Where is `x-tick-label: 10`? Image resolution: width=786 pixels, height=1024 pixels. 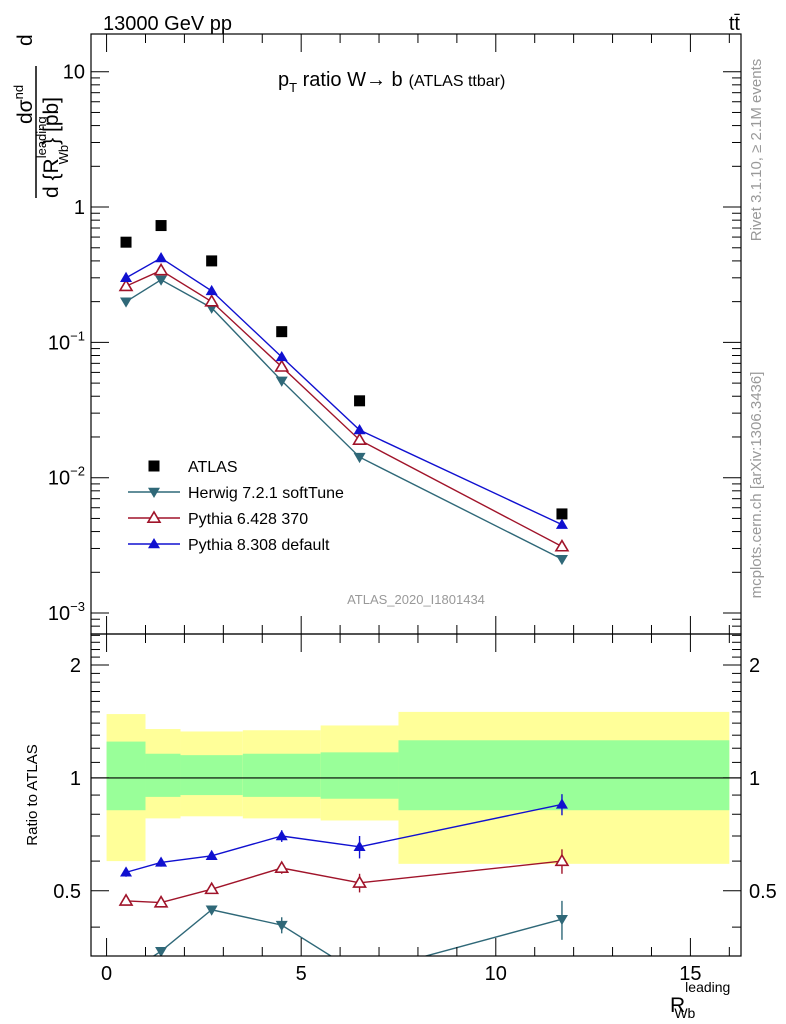
x-tick-label: 10 is located at coordinates (496, 974).